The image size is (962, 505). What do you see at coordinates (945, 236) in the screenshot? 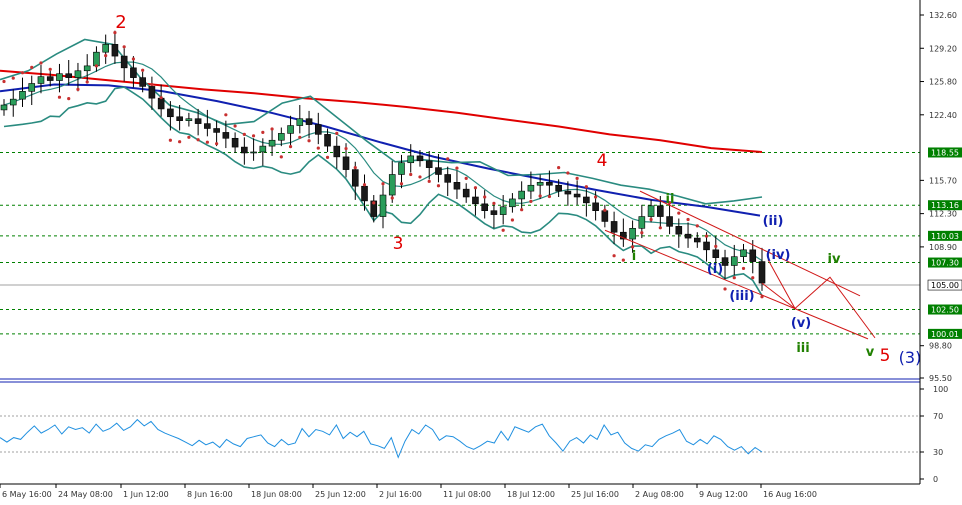
I see `level-price-label: 110.03` at bounding box center [945, 236].